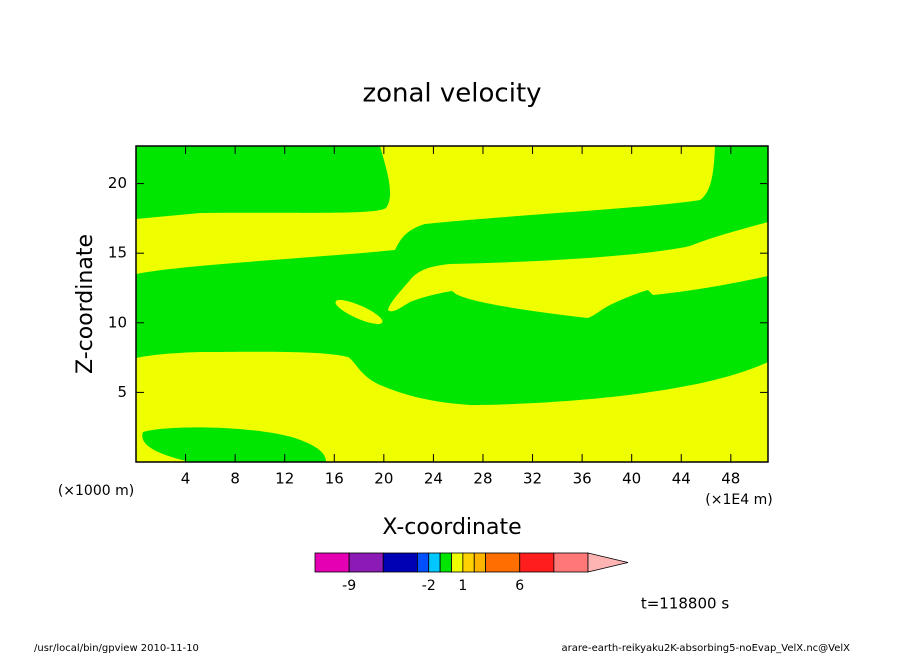  What do you see at coordinates (116, 648) in the screenshot?
I see `footer-left: /usr/local/bin/gpview 2010-11-10` at bounding box center [116, 648].